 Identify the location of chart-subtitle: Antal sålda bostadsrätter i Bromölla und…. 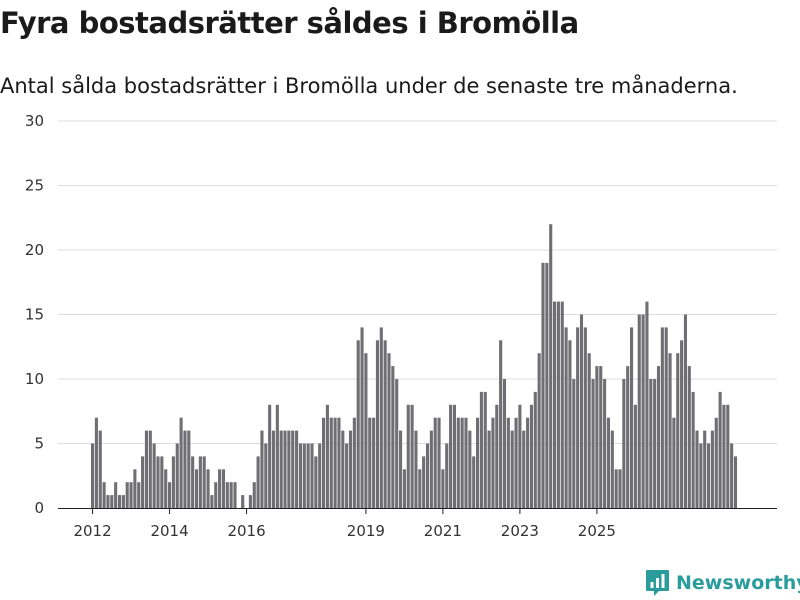
(369, 86).